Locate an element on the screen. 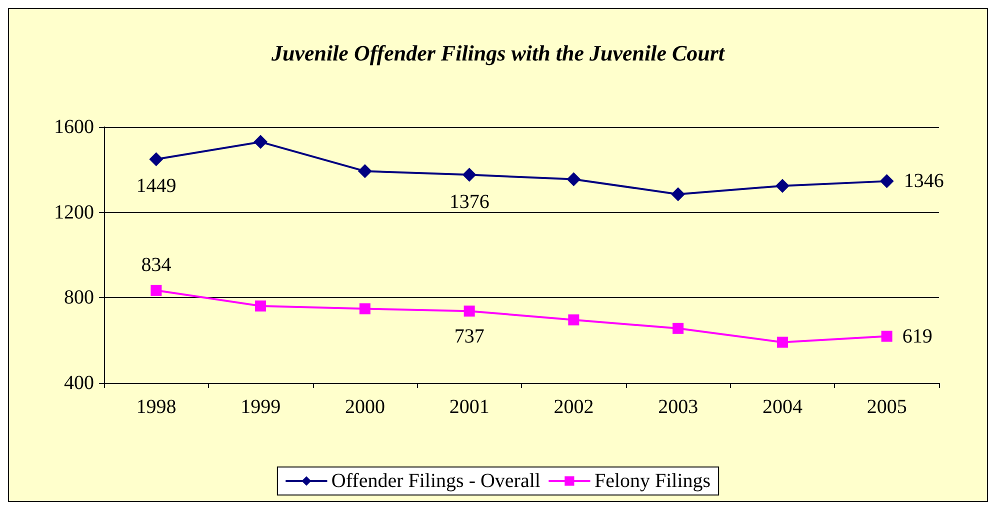  x-tick-label: 2005 is located at coordinates (886, 407).